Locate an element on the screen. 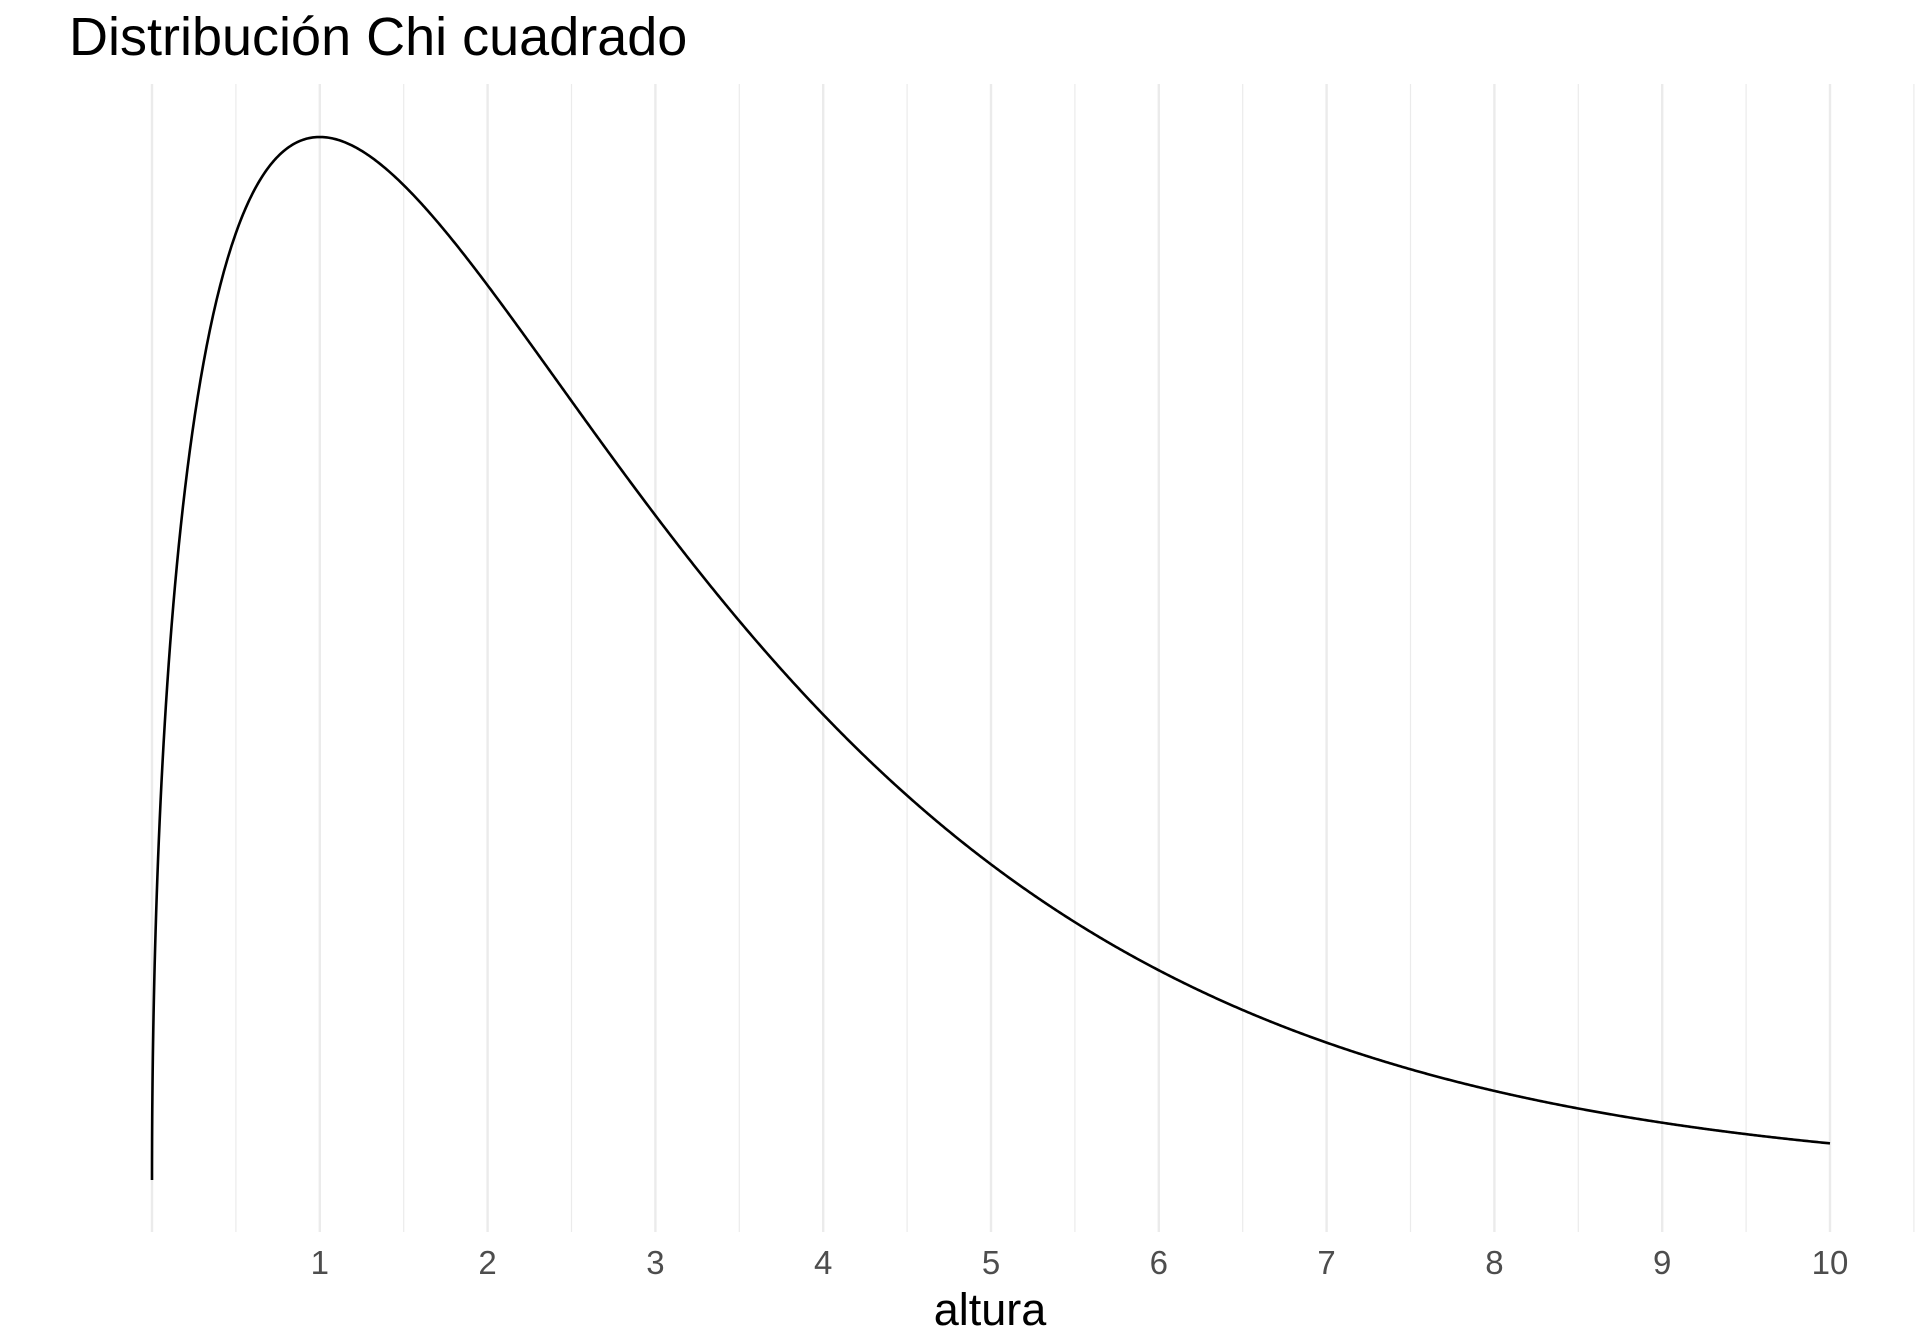 The width and height of the screenshot is (1920, 1344). x-tick-label: 1 is located at coordinates (320, 1262).